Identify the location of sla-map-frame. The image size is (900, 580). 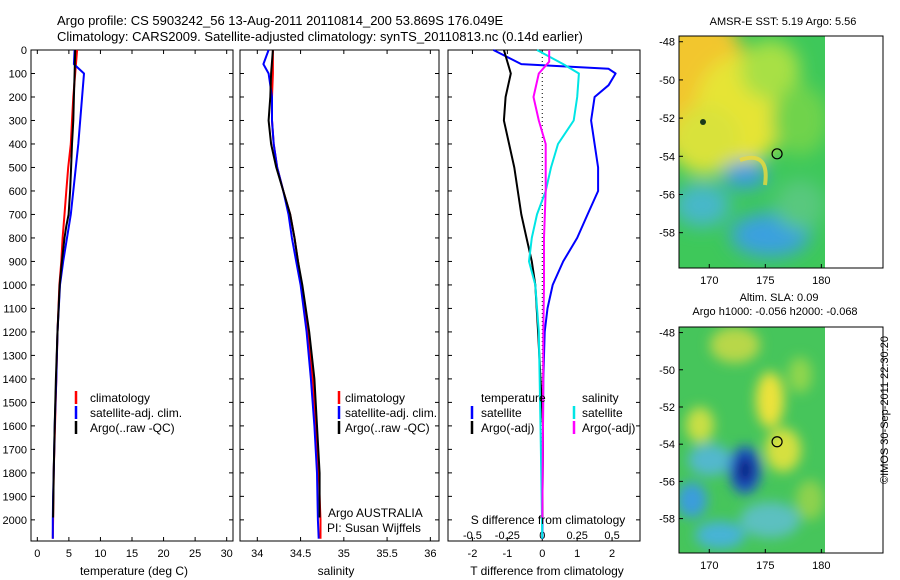
(781, 440).